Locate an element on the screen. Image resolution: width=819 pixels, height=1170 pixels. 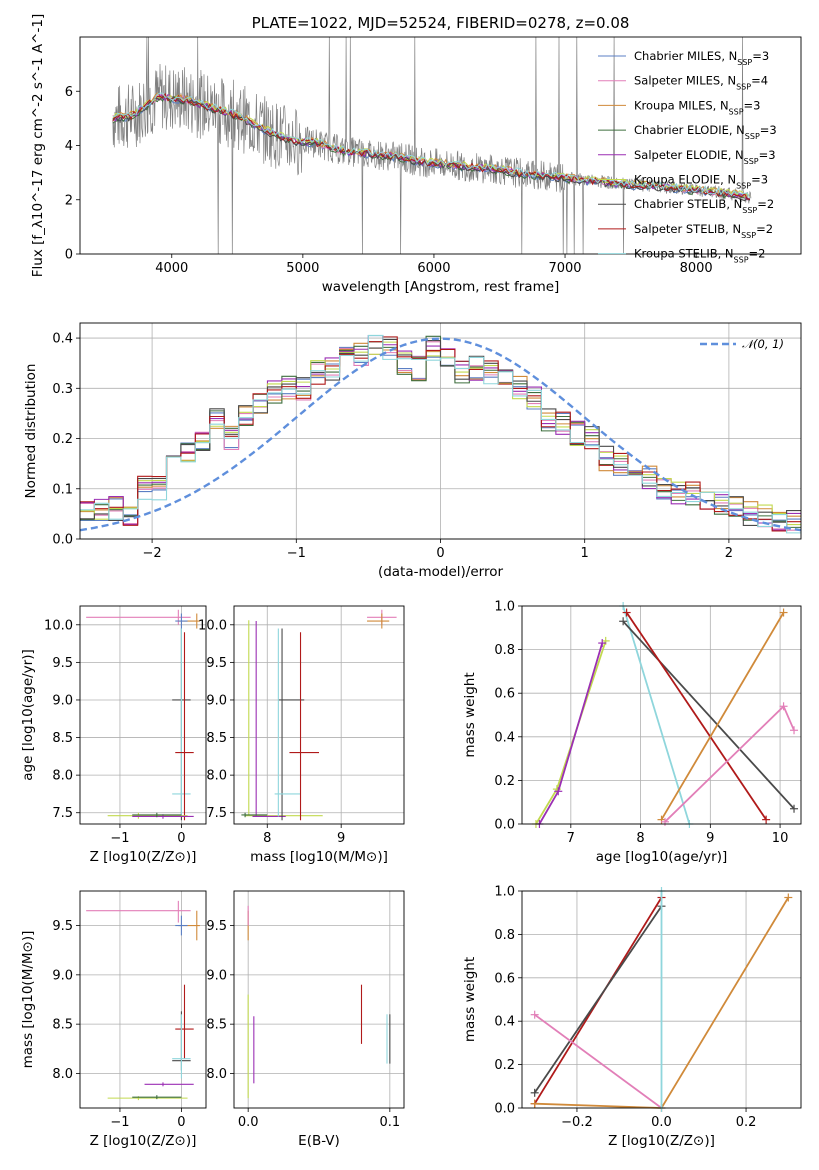
legend-label: Chabrier MILES, NSSP=3 is located at coordinates (701, 58).